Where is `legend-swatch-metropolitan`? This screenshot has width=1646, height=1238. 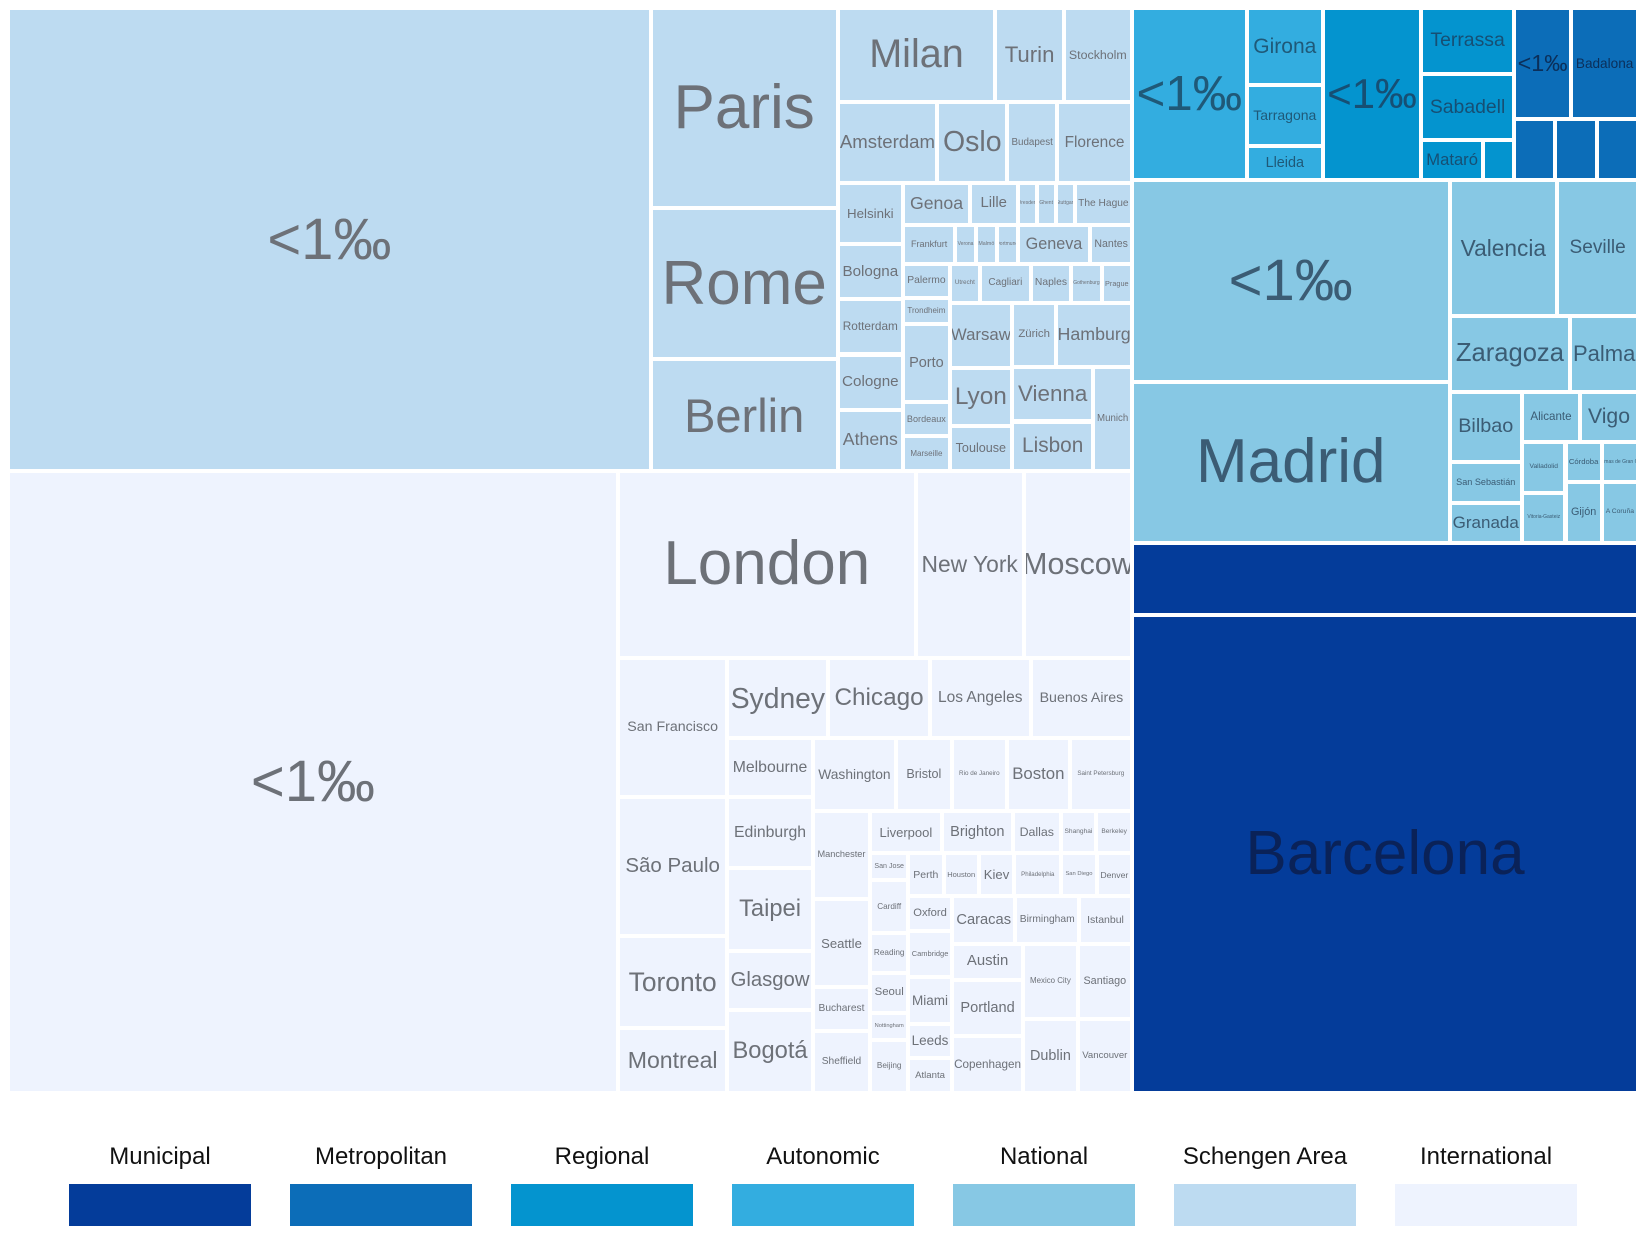
legend-swatch-metropolitan is located at coordinates (381, 1205).